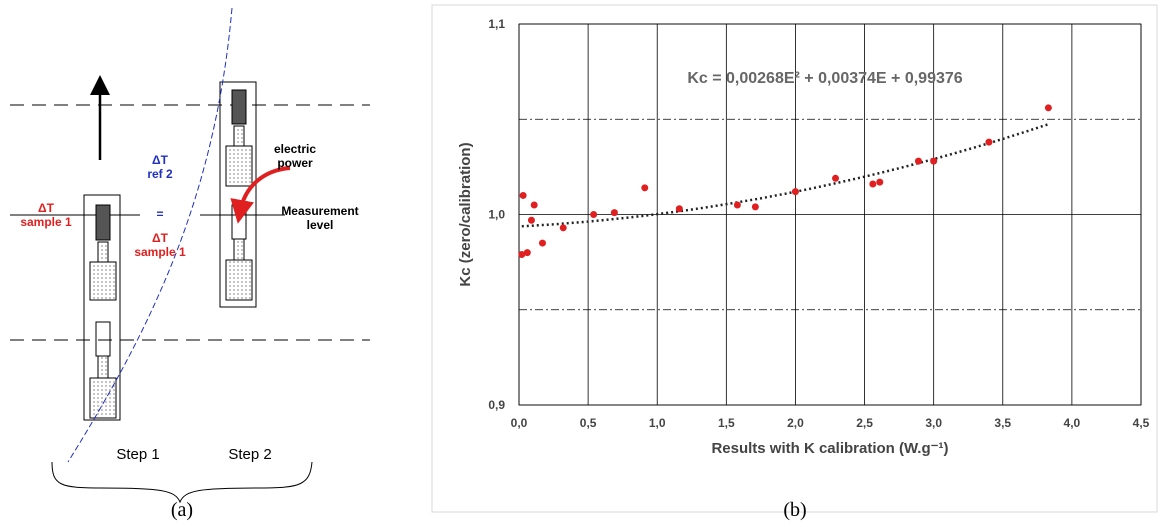 This screenshot has width=1160, height=527. Describe the element at coordinates (933, 423) in the screenshot. I see `x-tick-label: 3,0` at that location.